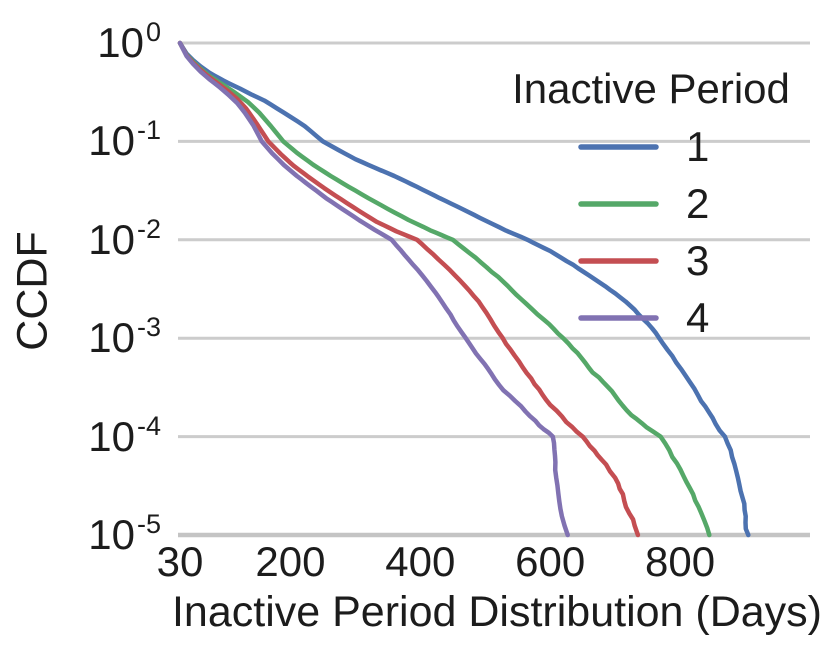 The image size is (832, 666). I want to click on y-tick-label-1e-2: 10⁻², so click(124, 239).